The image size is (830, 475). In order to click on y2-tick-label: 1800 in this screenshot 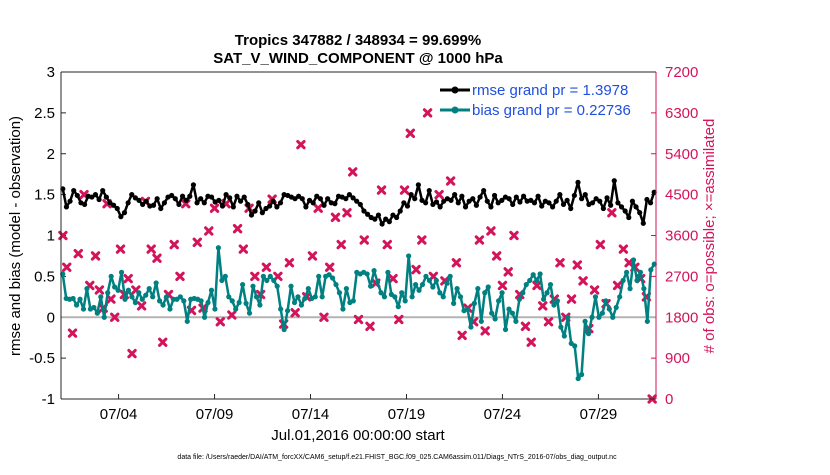, I will do `click(681, 317)`.